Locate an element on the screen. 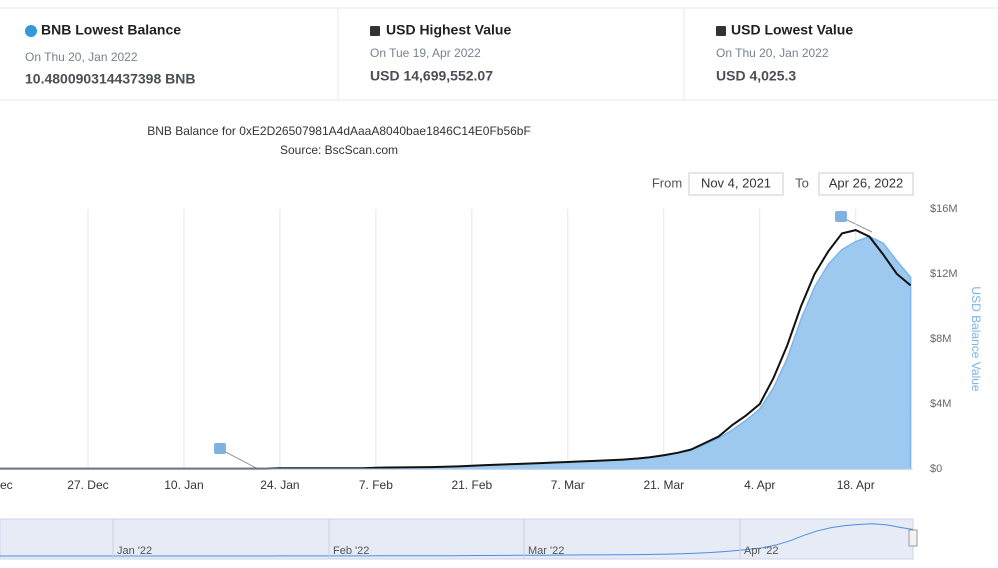 The image size is (998, 568). navigator-label: Apr '22 is located at coordinates (761, 551).